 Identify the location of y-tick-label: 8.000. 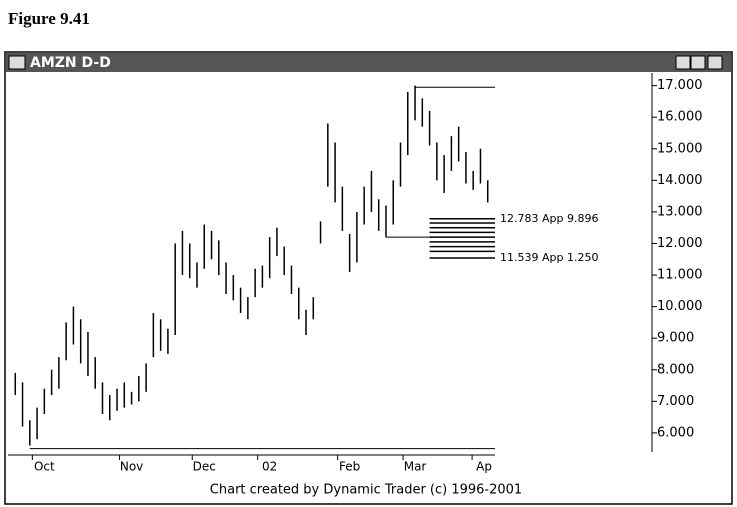
(675, 369).